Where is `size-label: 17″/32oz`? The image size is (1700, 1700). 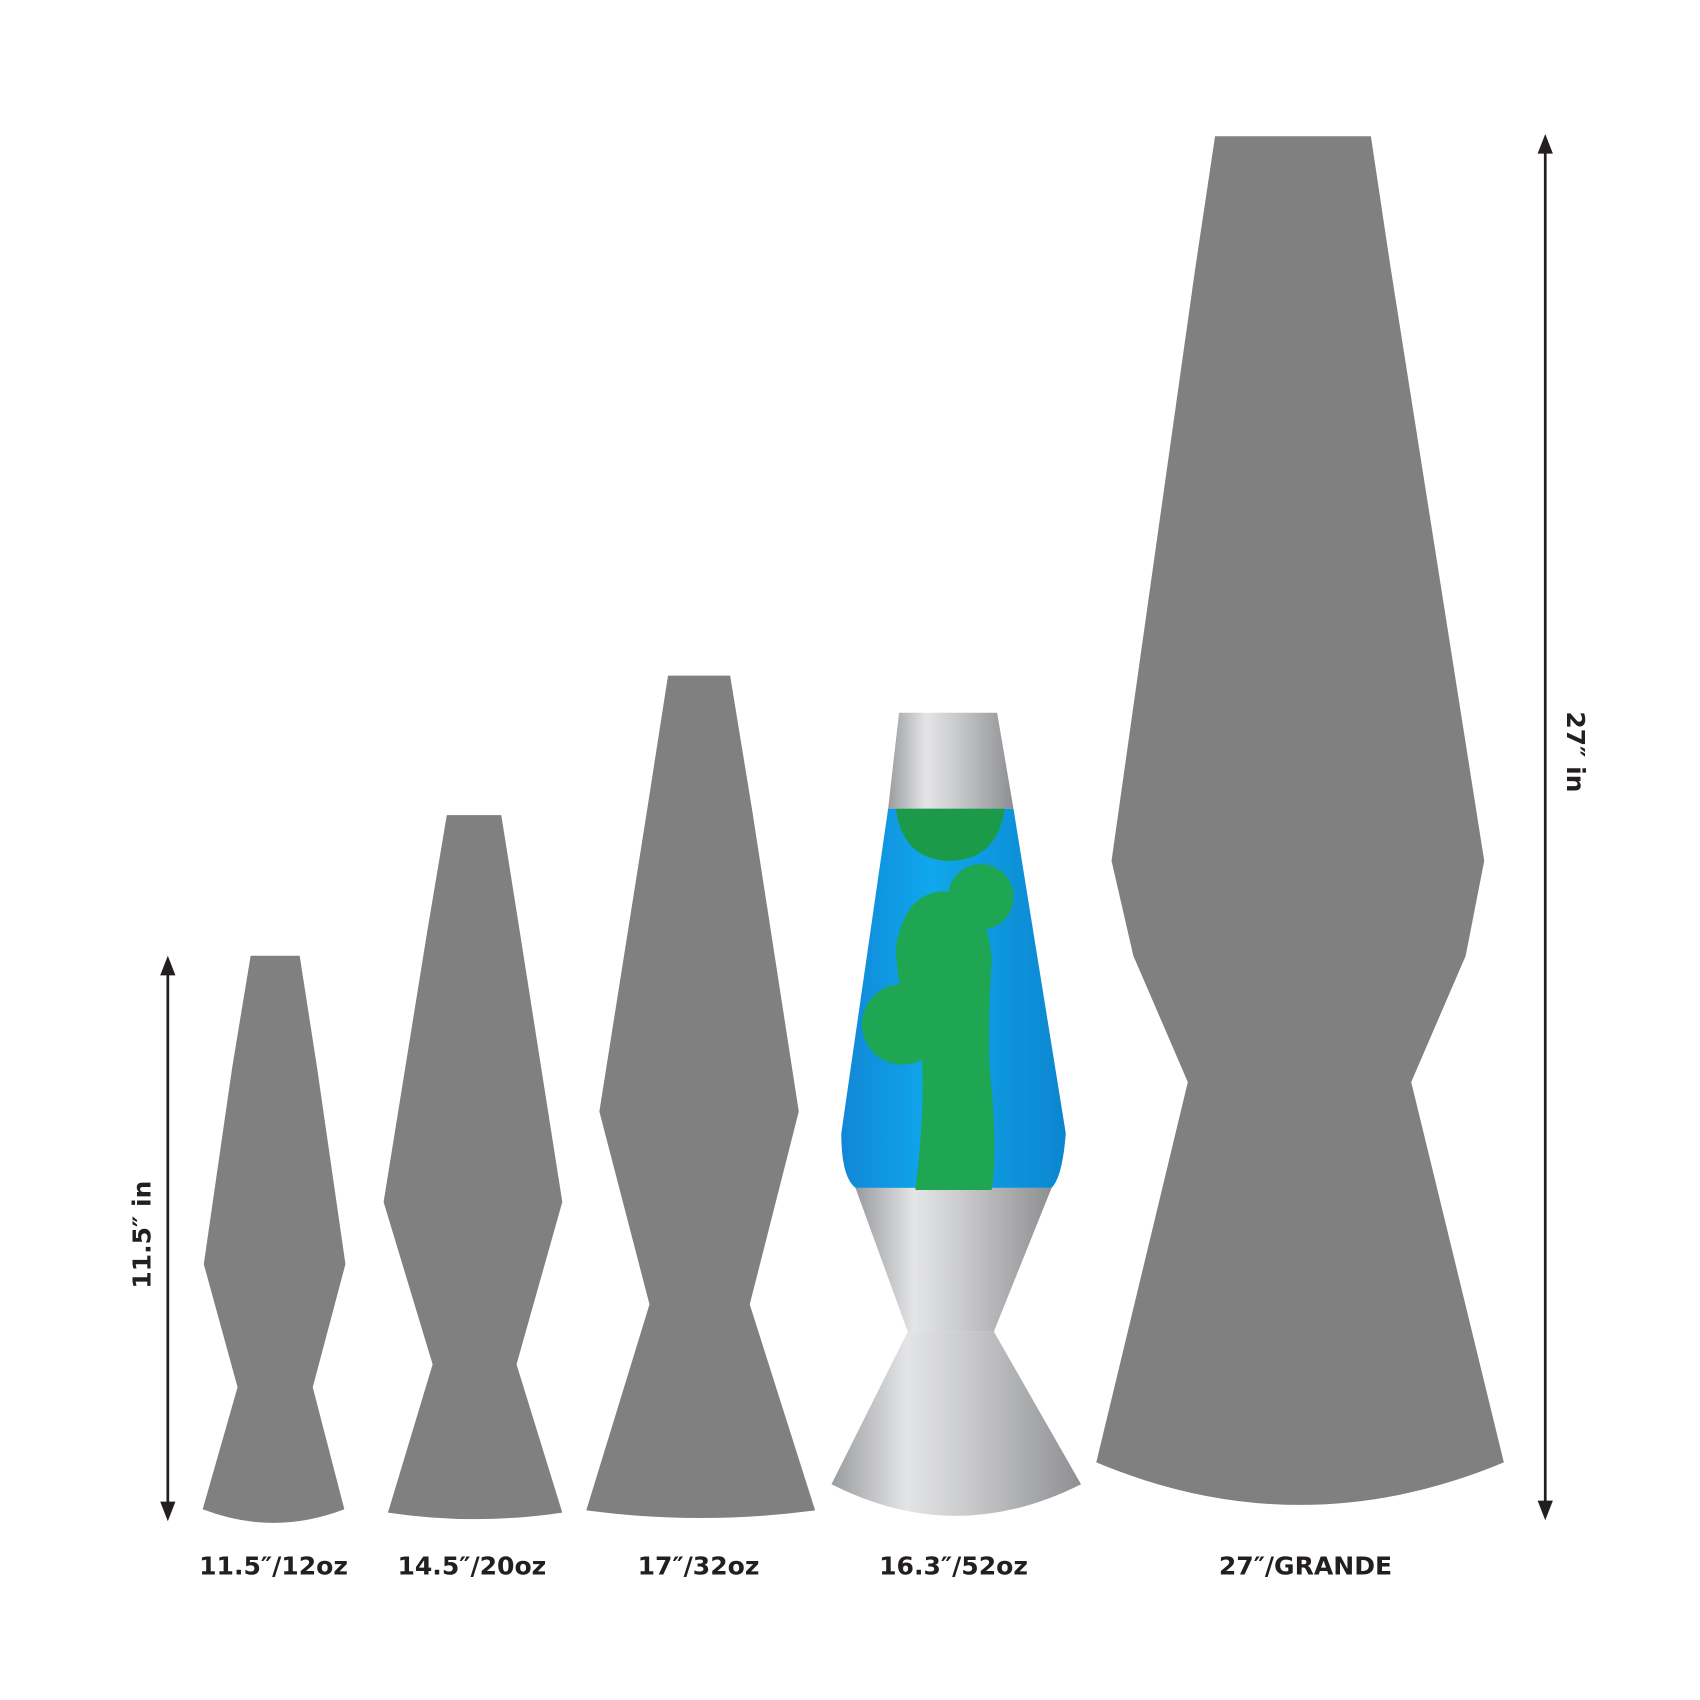 size-label: 17″/32oz is located at coordinates (699, 1566).